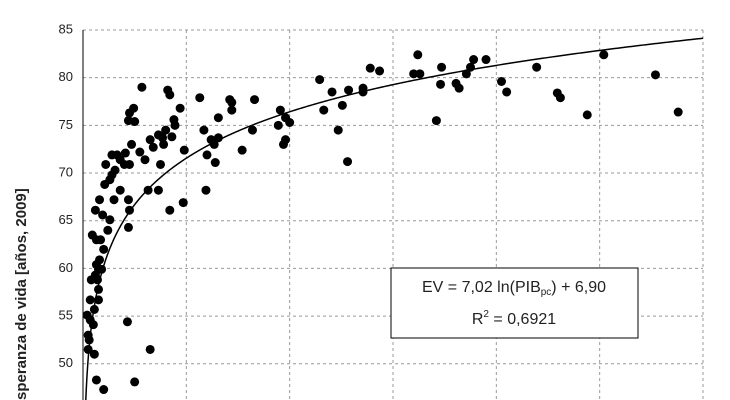 This screenshot has width=730, height=400. Describe the element at coordinates (478, 319) in the screenshot. I see `r2-text: R` at that location.